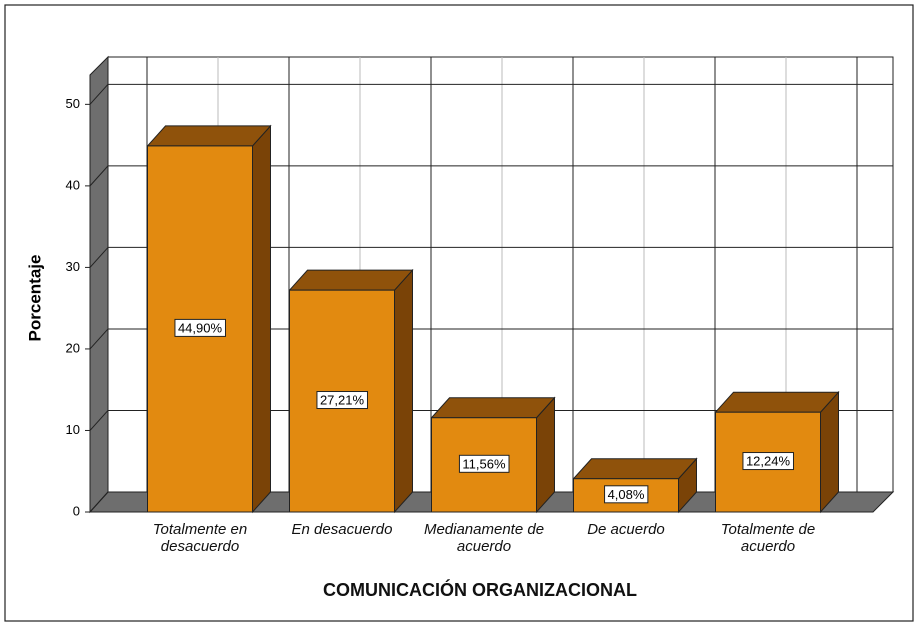  Describe the element at coordinates (480, 590) in the screenshot. I see `x-axis-title: COMUNICACIÓN ORGANIZACIONAL` at that location.